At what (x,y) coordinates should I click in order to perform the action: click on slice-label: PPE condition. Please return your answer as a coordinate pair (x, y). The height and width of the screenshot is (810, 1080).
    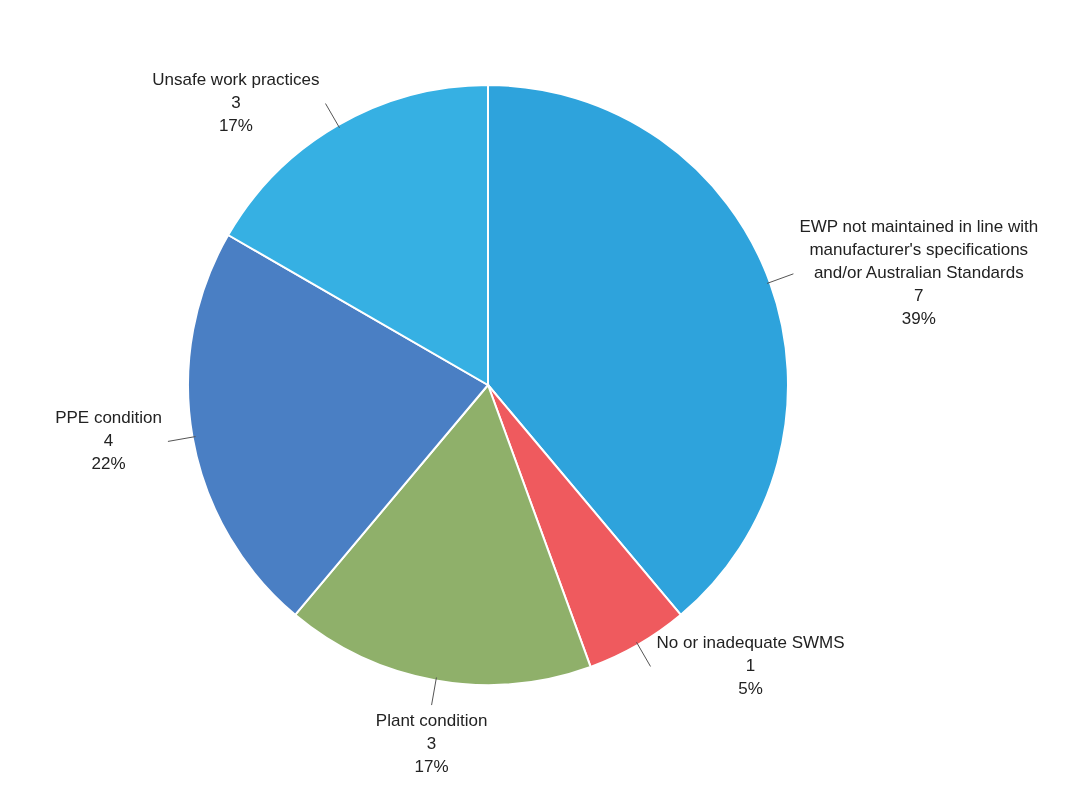
    Looking at the image, I should click on (108, 417).